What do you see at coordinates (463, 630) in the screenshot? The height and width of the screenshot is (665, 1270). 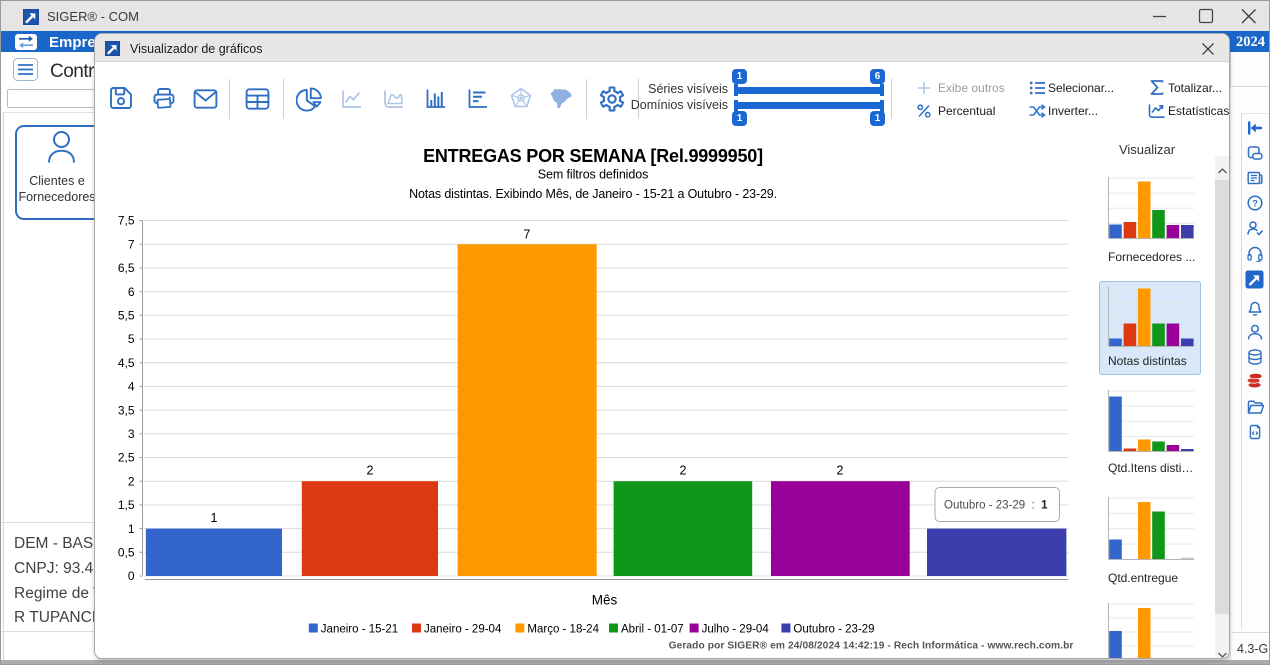 I see `svg-text: Janeiro - 29-04` at bounding box center [463, 630].